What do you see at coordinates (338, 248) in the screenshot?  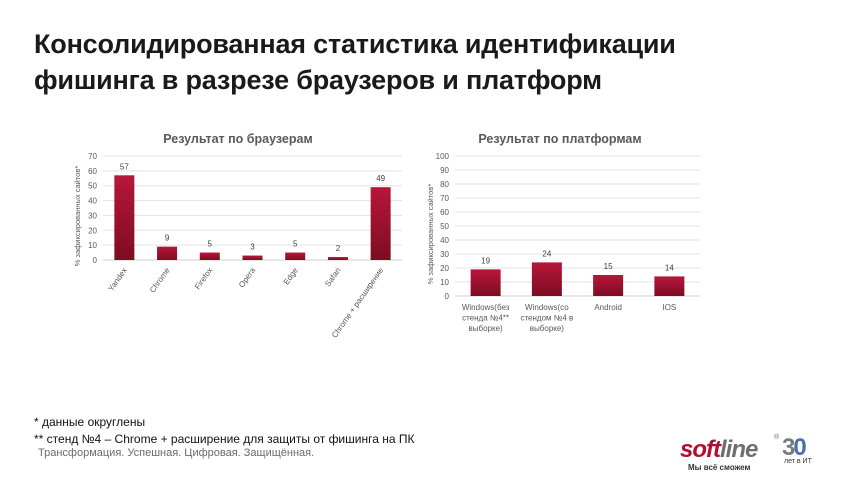 I see `browser-data-label: 2` at bounding box center [338, 248].